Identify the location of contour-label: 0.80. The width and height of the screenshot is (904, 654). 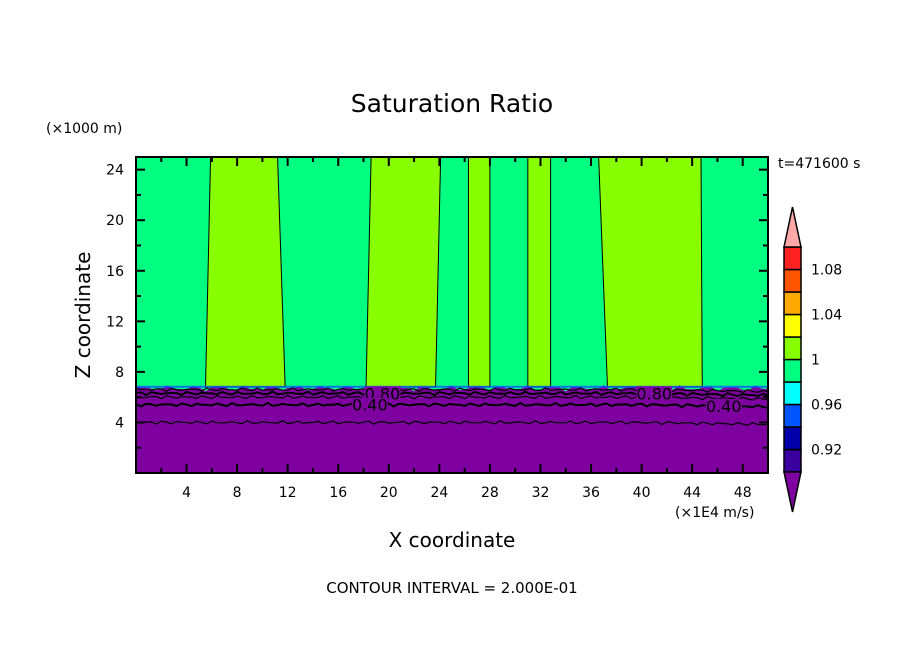
(654, 393).